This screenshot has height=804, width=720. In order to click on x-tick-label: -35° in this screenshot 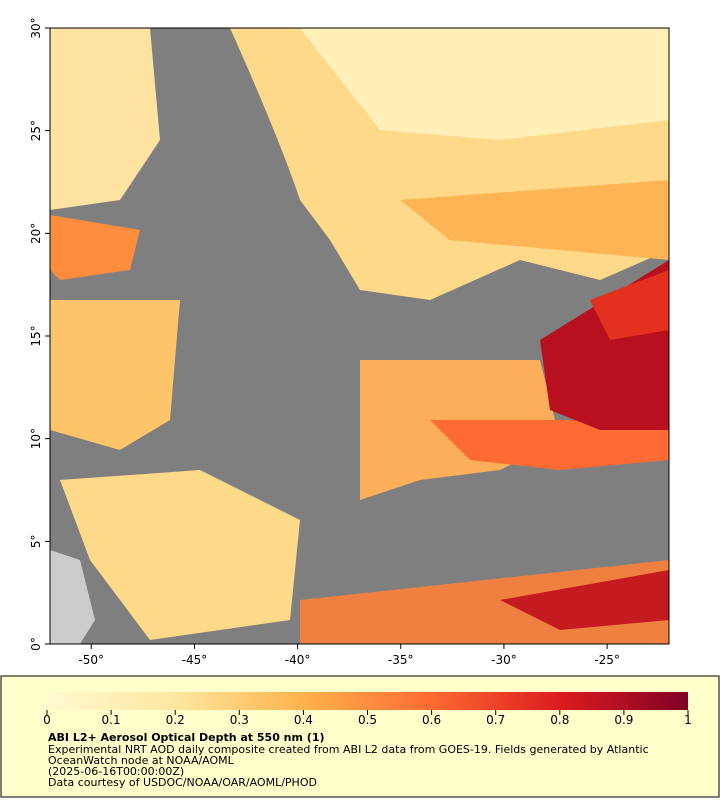, I will do `click(401, 660)`.